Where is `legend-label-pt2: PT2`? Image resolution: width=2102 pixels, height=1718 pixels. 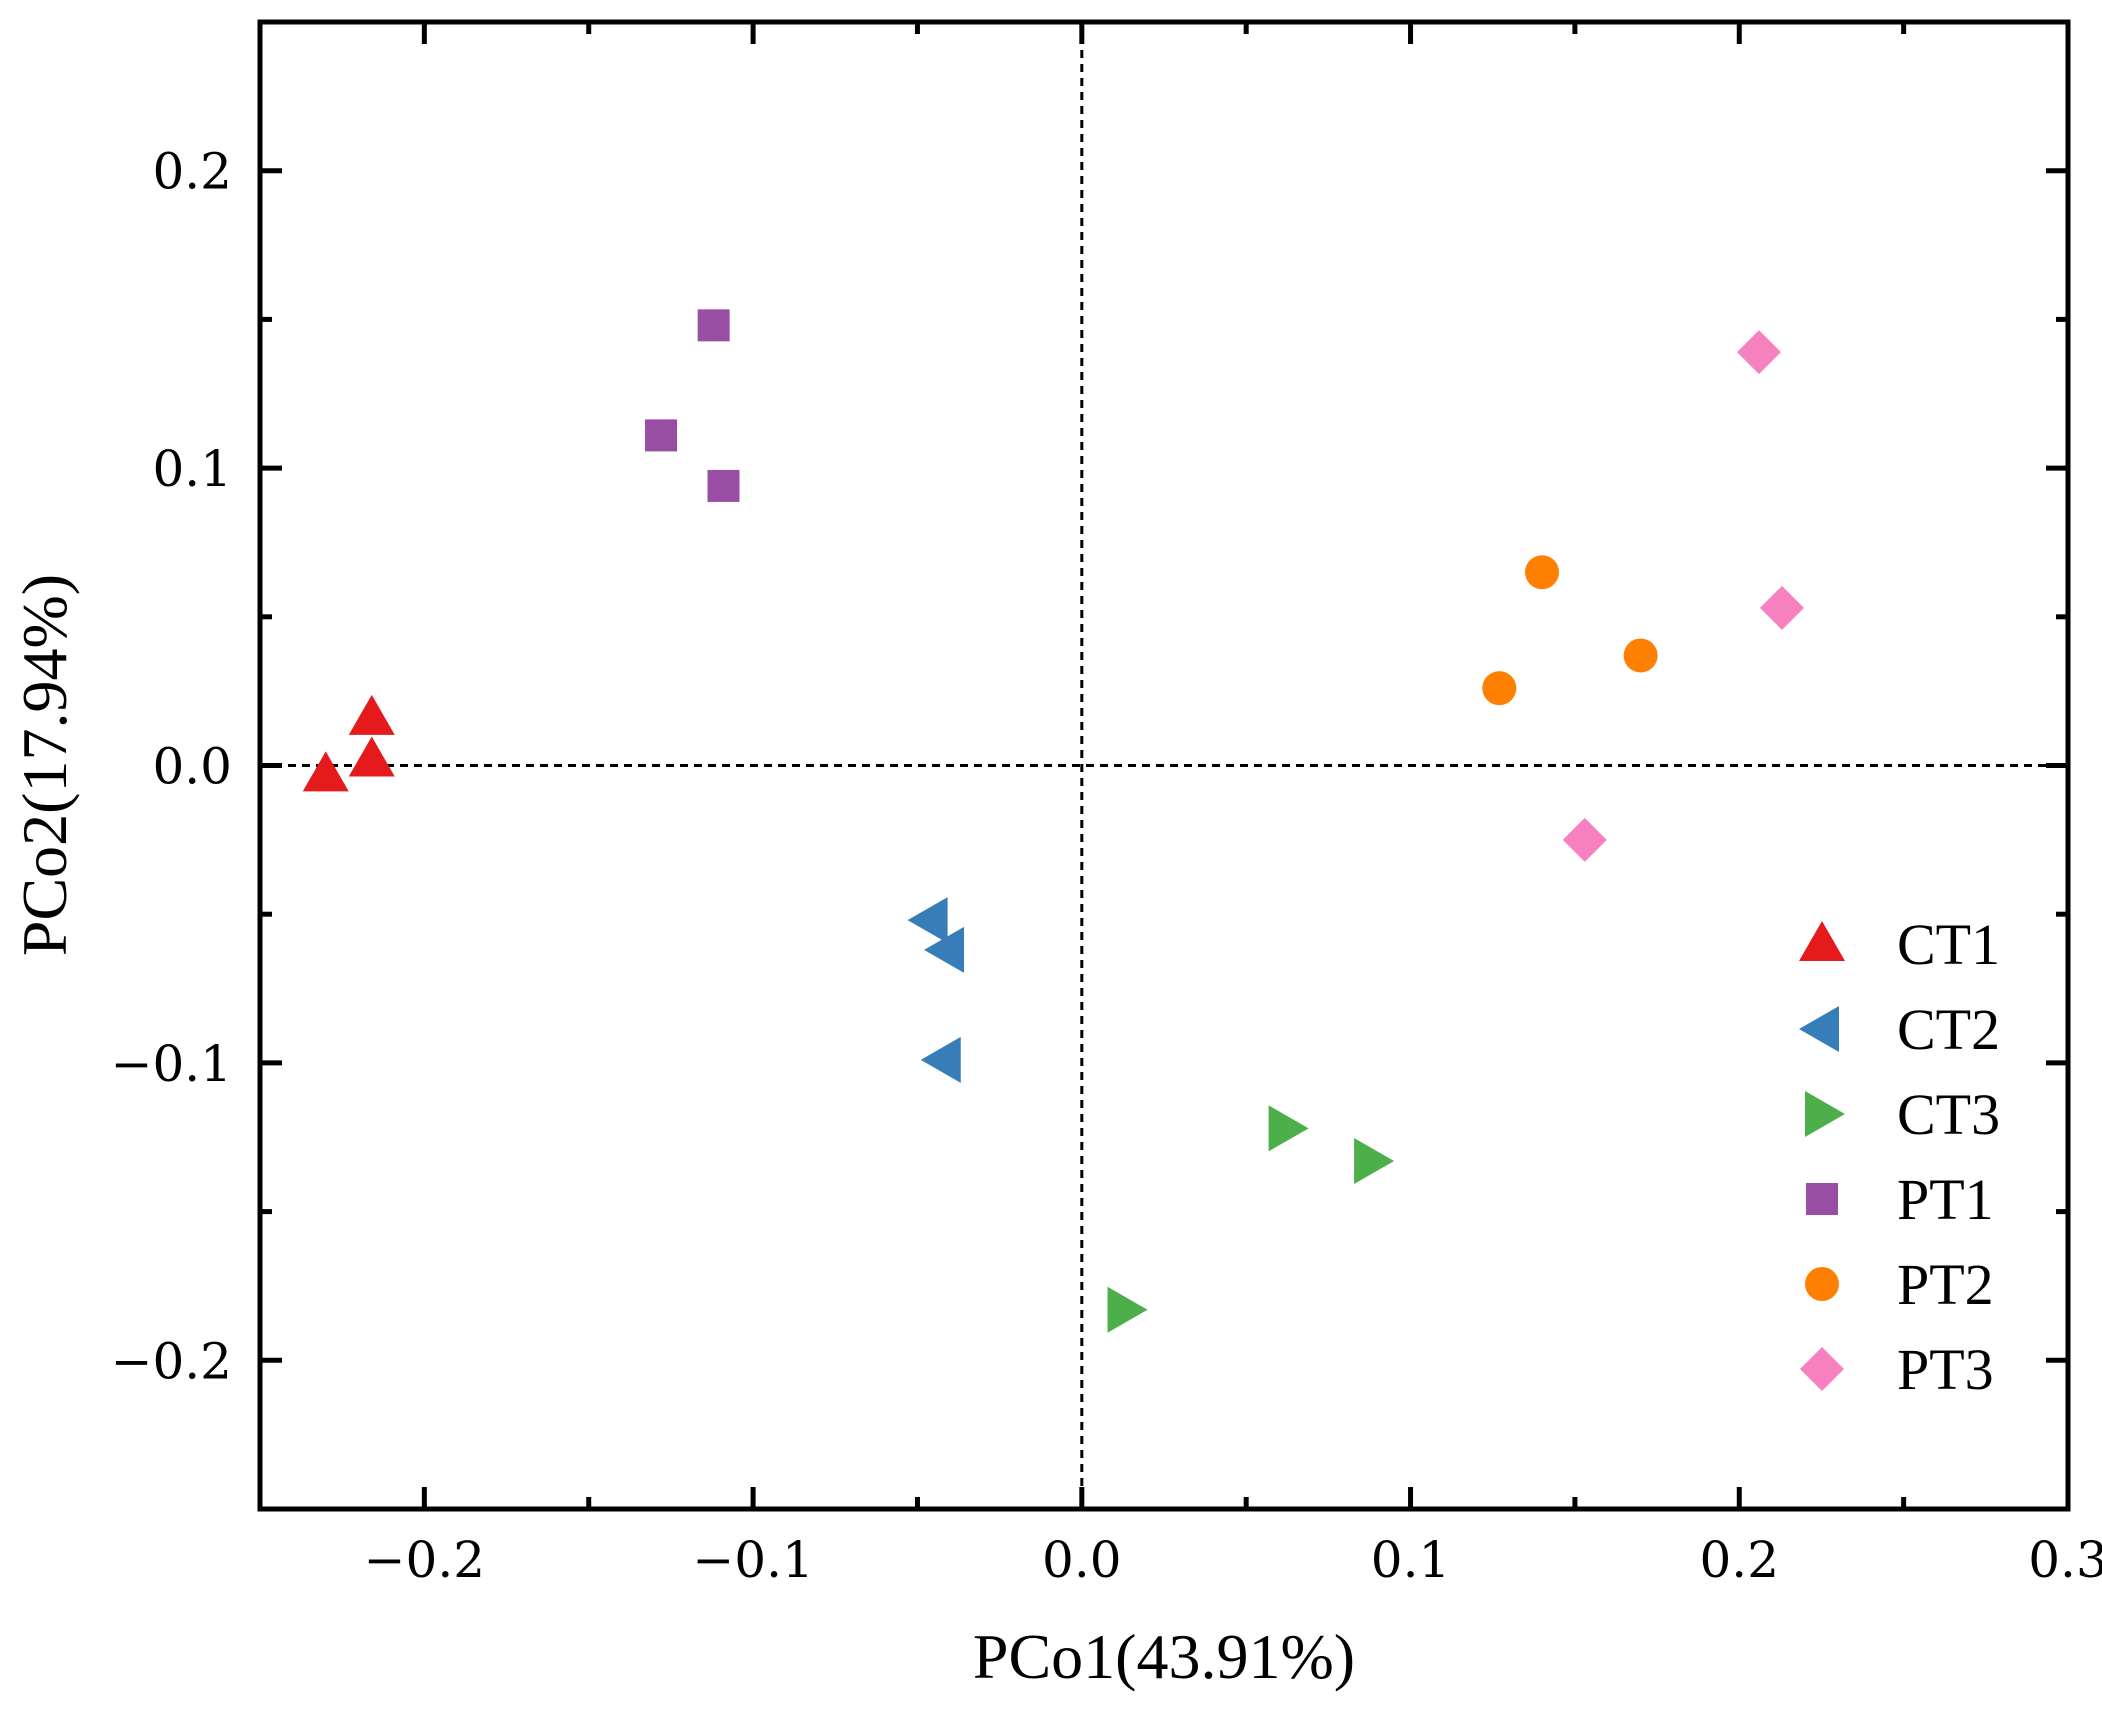 legend-label-pt2: PT2 is located at coordinates (1945, 1284).